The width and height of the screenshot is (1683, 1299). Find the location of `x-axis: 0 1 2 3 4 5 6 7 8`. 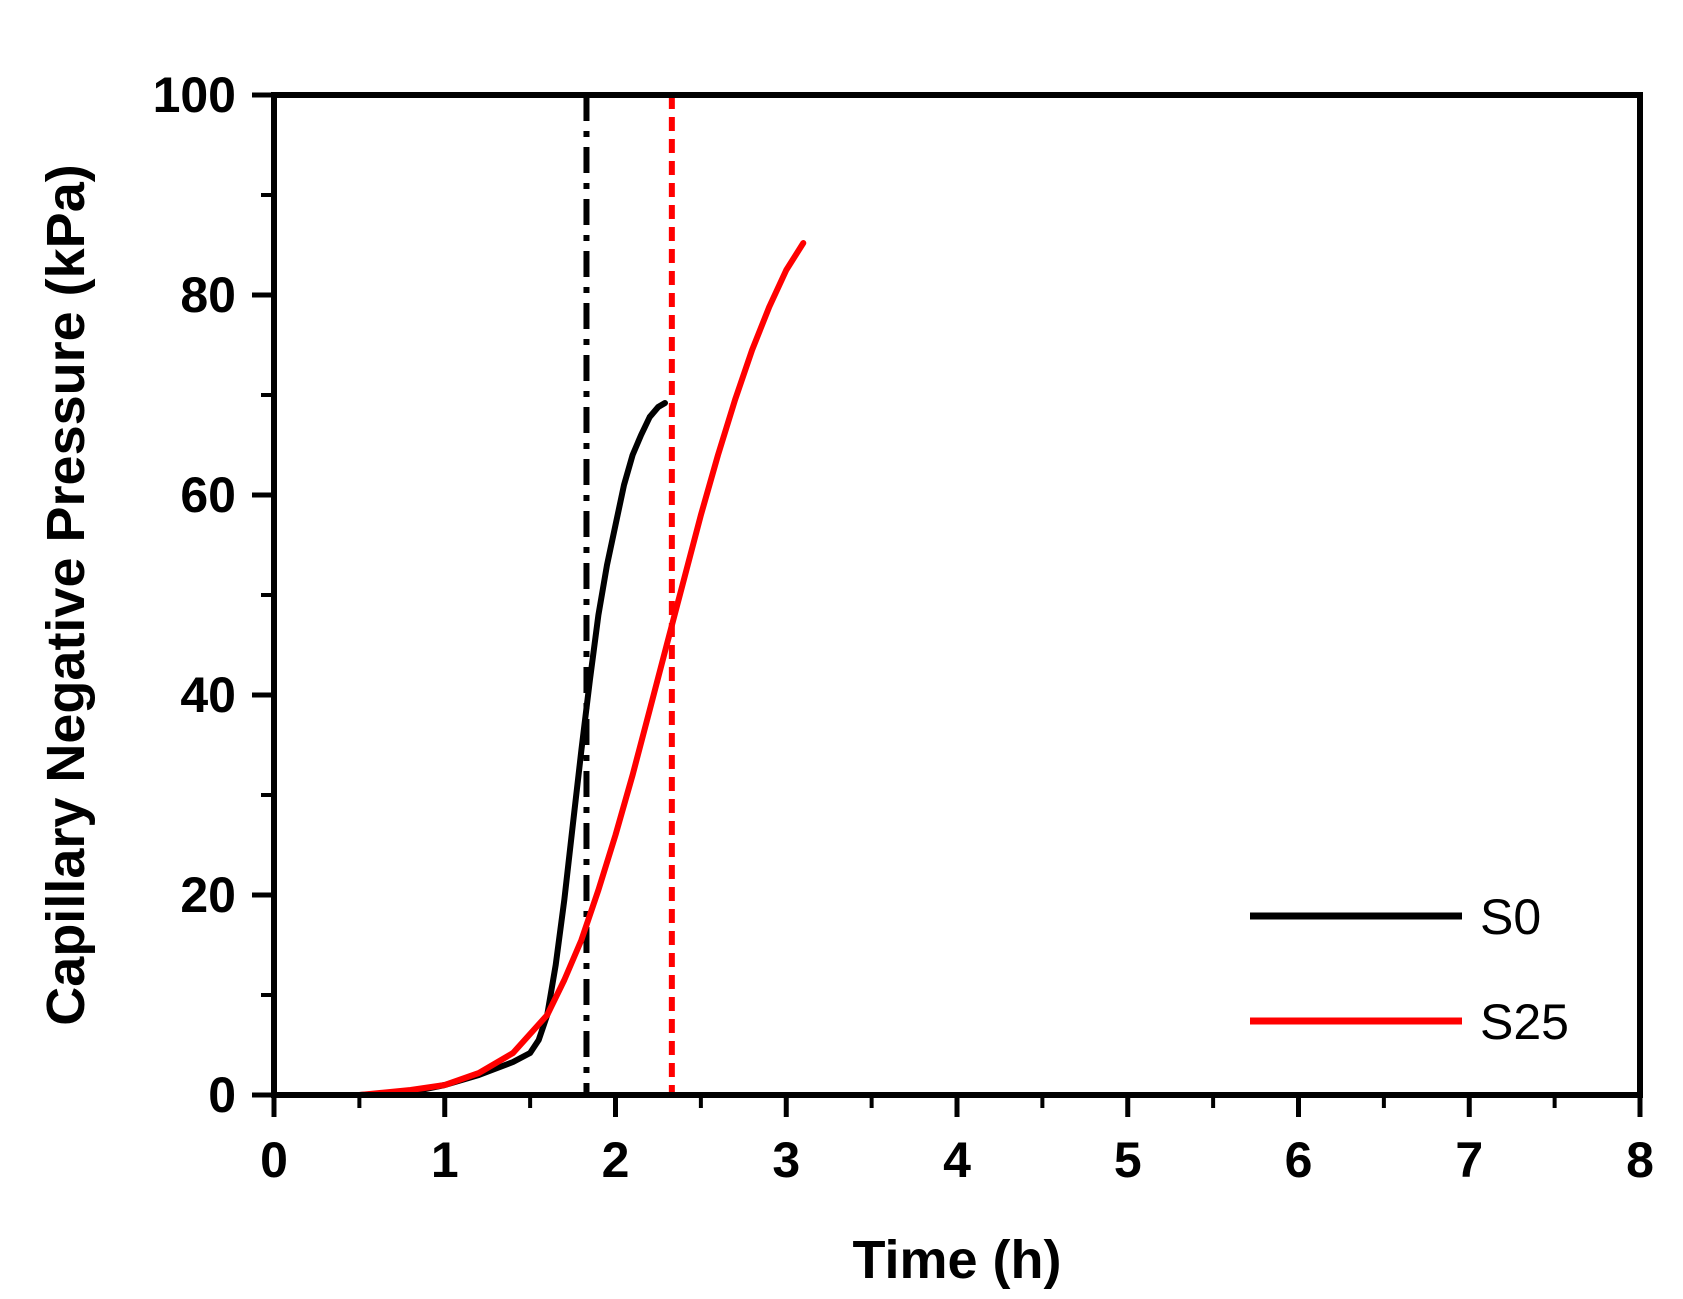

x-axis: 0 1 2 3 4 5 6 7 8 is located at coordinates (957, 1141).